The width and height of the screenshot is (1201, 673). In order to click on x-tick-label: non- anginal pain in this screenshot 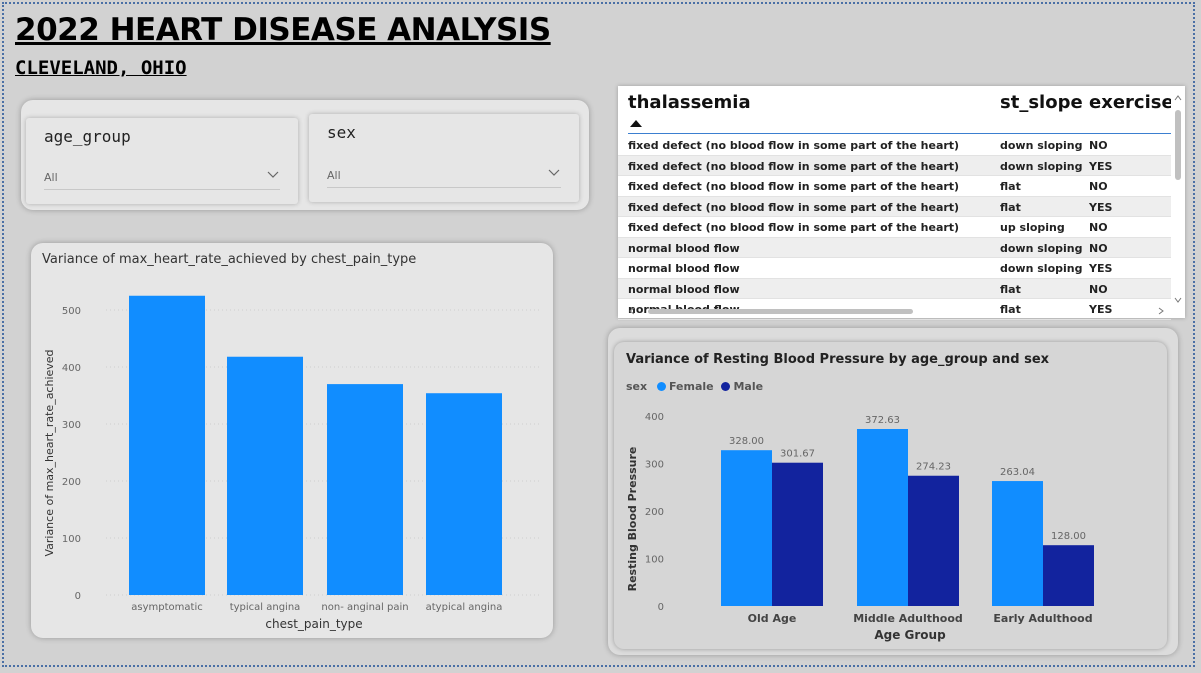, I will do `click(364, 607)`.